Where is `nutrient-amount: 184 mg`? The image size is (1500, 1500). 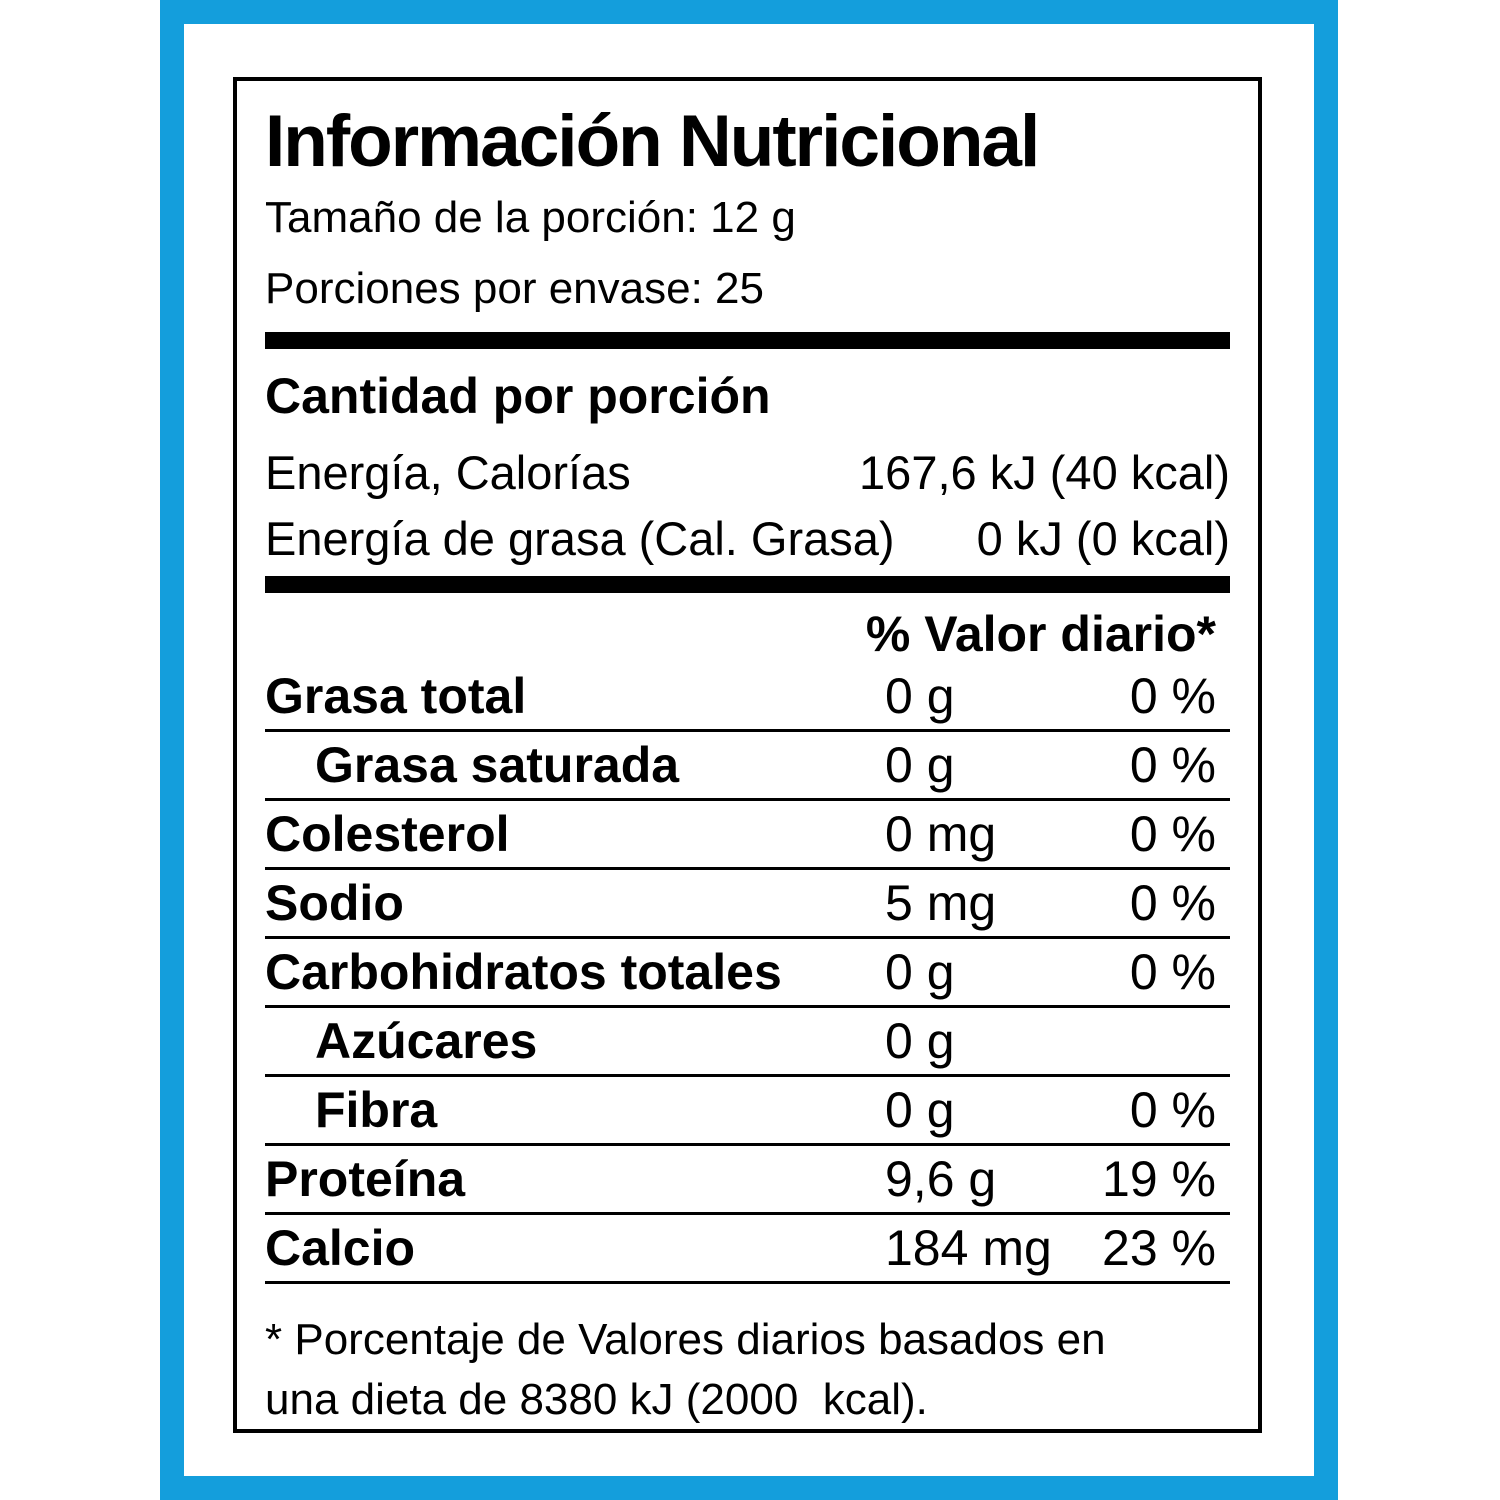
nutrient-amount: 184 mg is located at coordinates (968, 1248).